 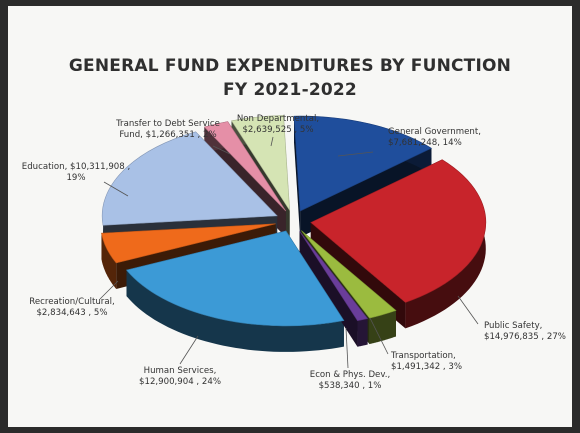 I want to click on slice-label: Econ & Phys. Dev., $538,340 , 1%, so click(x=350, y=380).